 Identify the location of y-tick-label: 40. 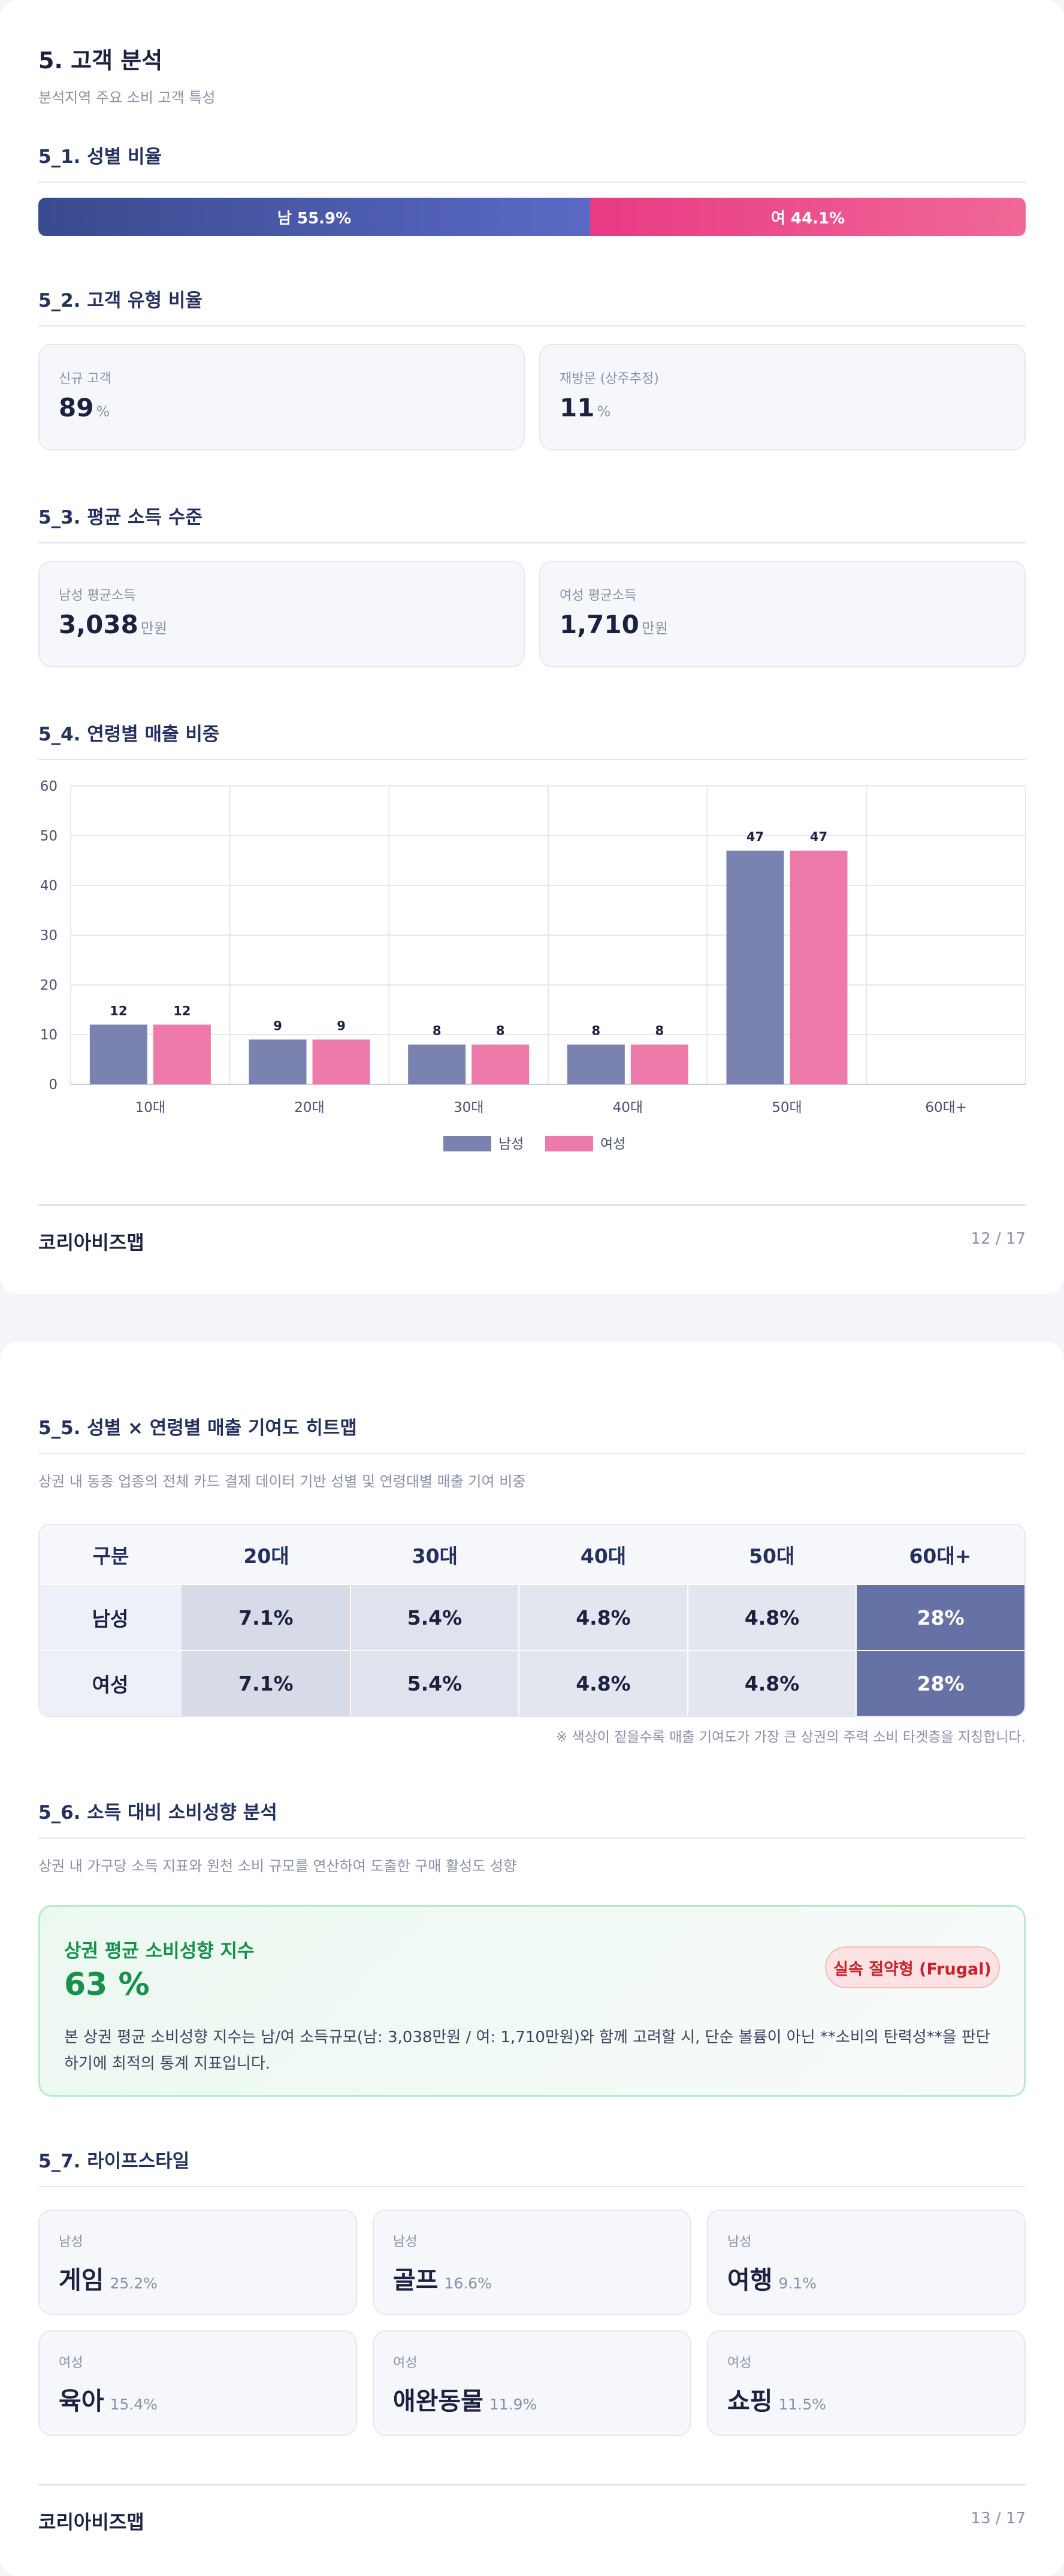
(49, 886).